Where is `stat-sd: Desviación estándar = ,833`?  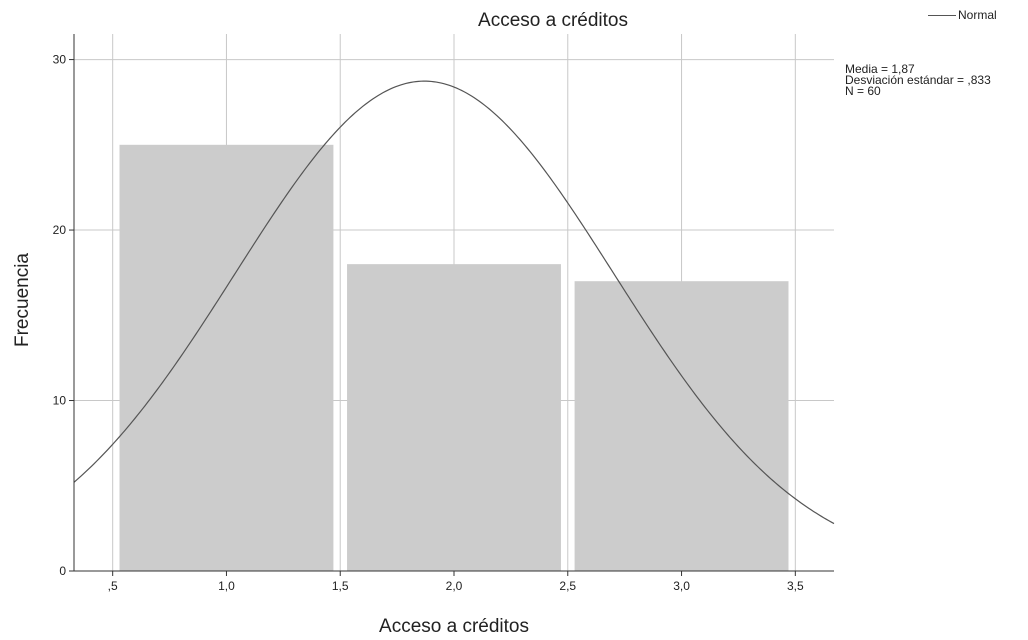
stat-sd: Desviación estándar = ,833 is located at coordinates (918, 80).